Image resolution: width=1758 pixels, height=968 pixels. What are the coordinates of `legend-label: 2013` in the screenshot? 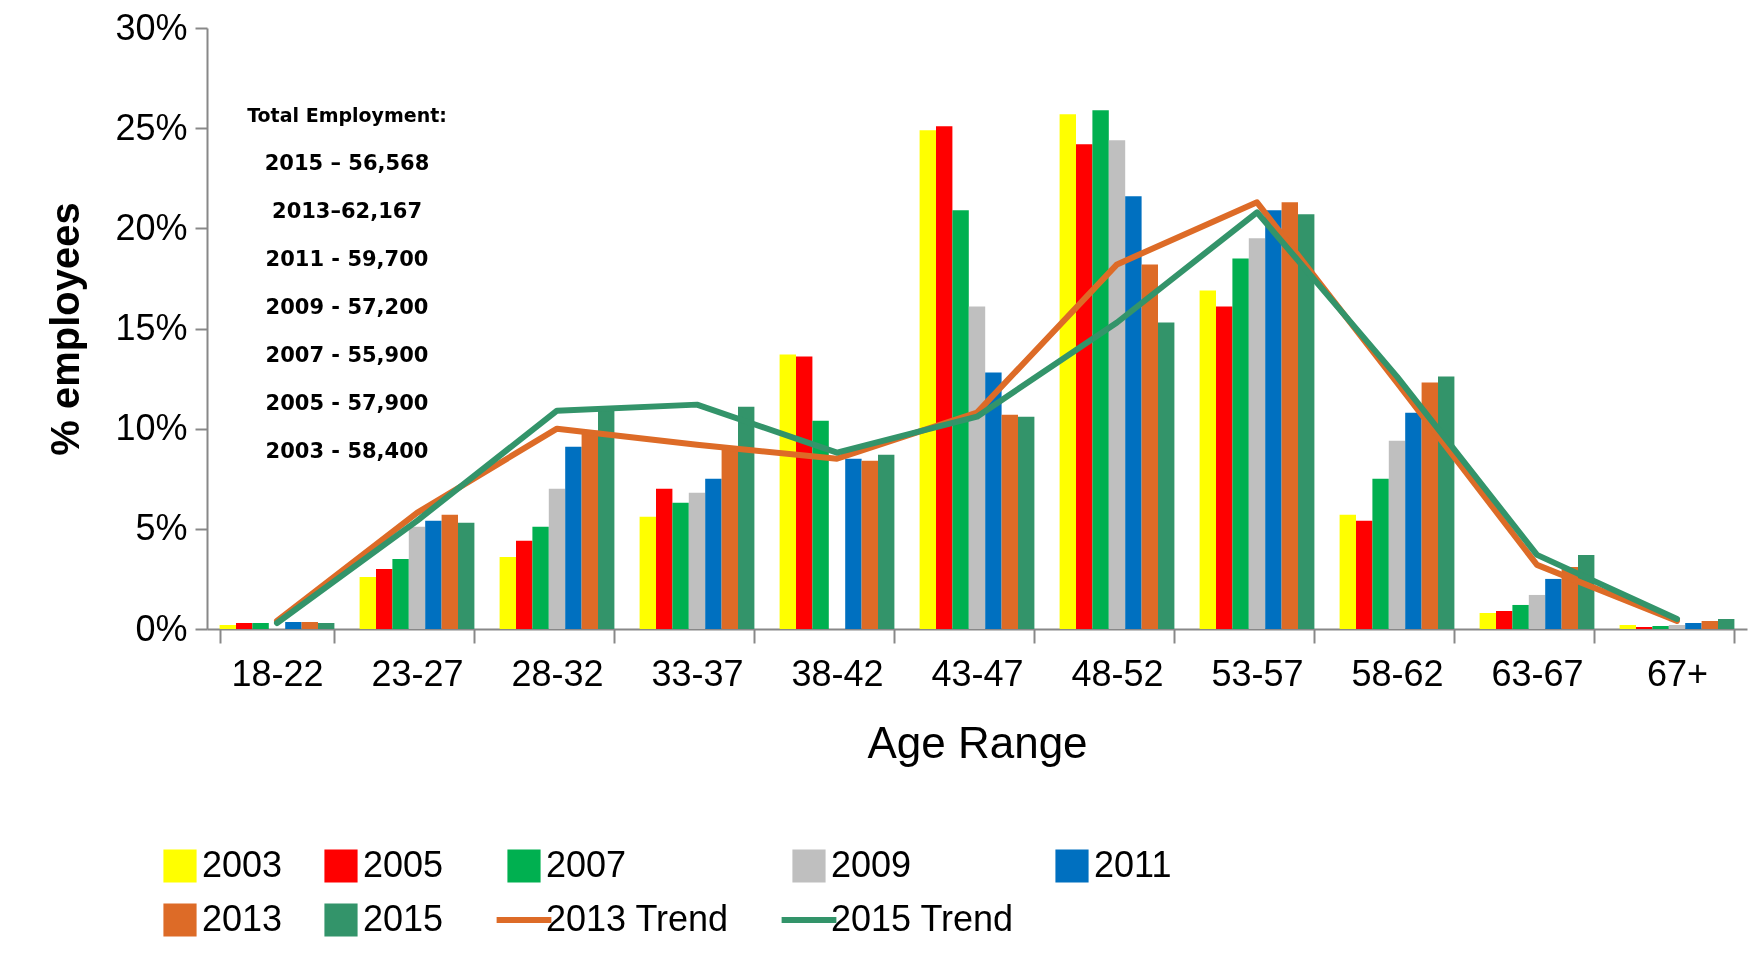 It's located at (242, 918).